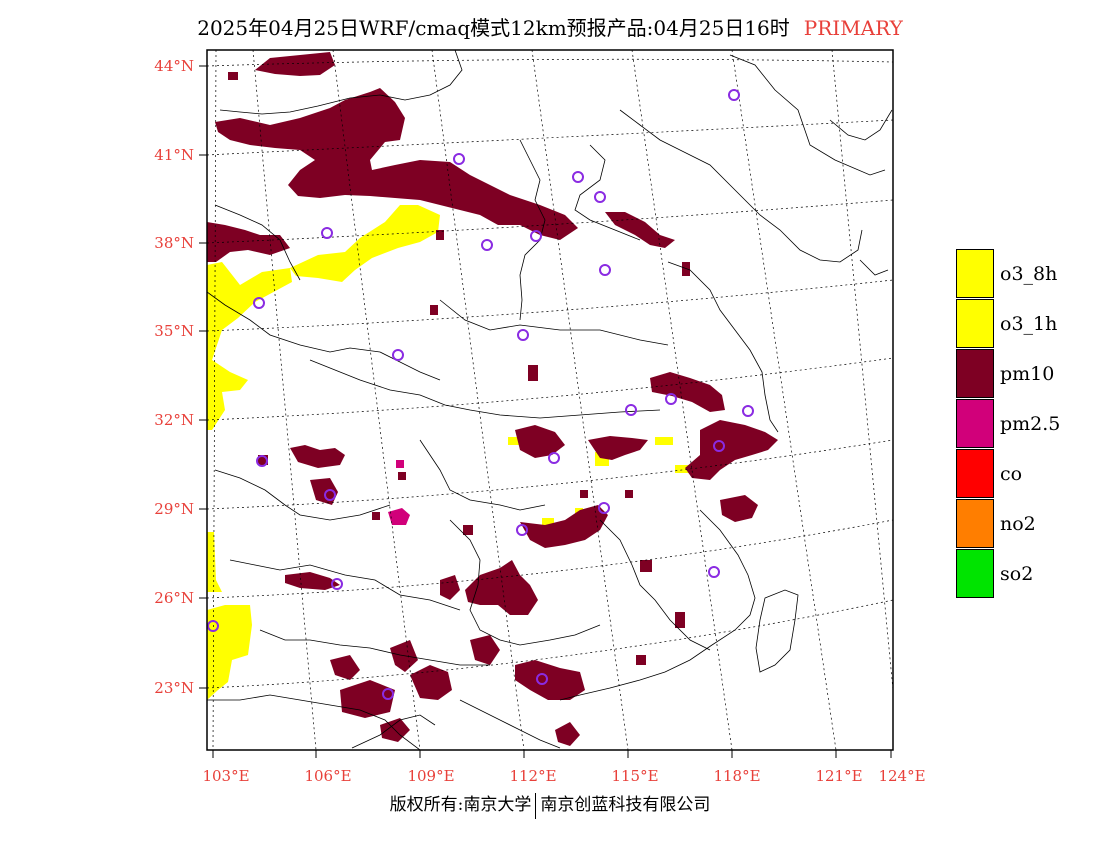  I want to click on legend-label: co, so click(1011, 474).